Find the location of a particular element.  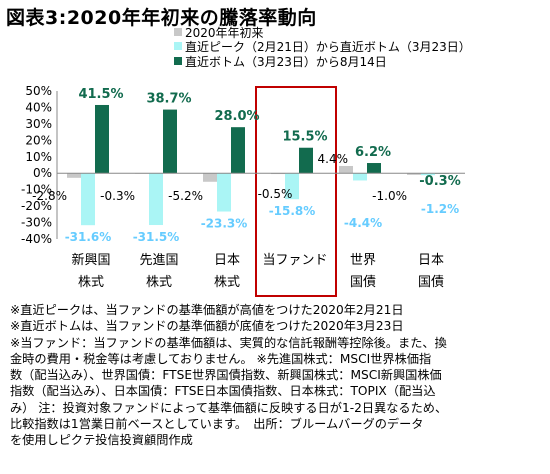

y-tick-label: 40% is located at coordinates (38, 107).